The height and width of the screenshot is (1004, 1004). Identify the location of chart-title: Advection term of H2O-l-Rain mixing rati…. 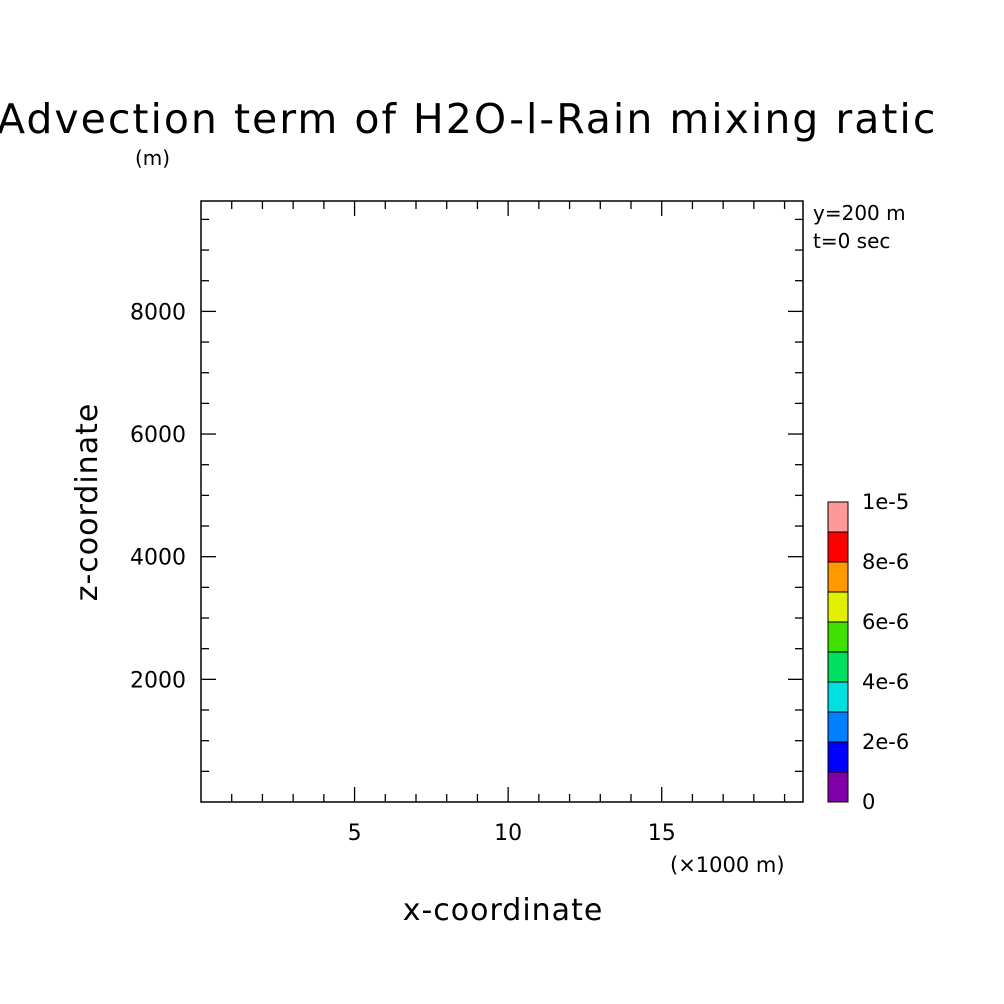
(468, 119).